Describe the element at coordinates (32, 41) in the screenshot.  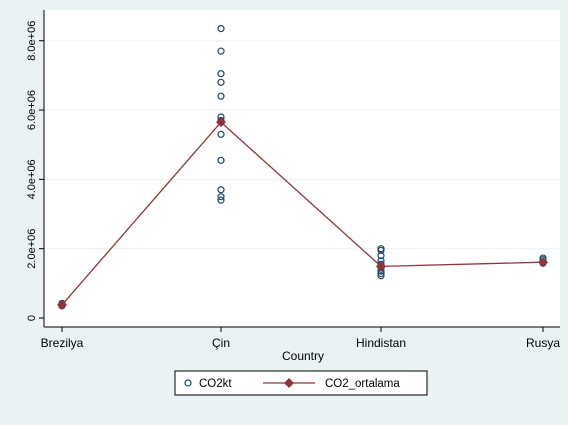
I see `y-tick-label: 8.0e+06` at that location.